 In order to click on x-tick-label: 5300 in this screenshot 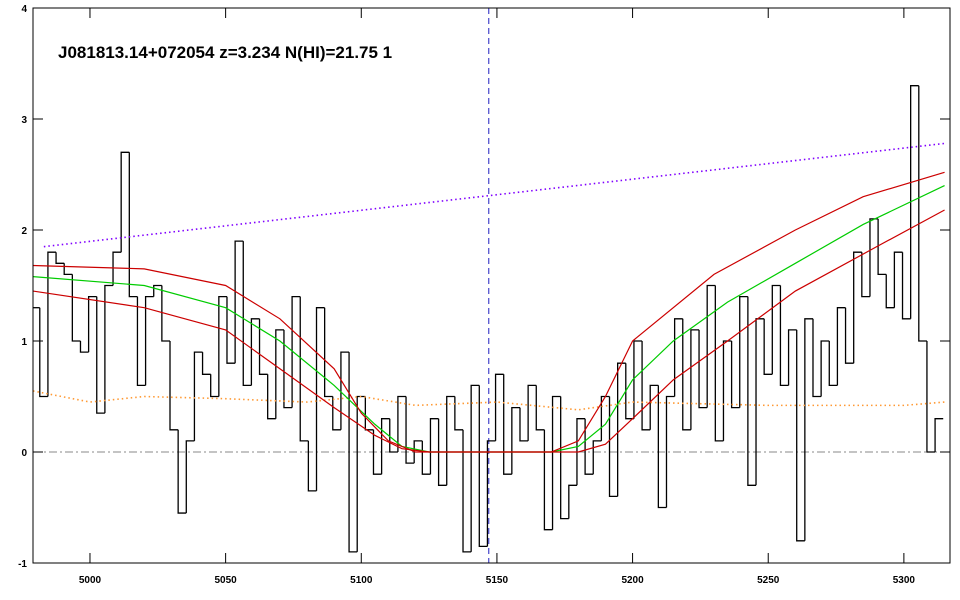, I will do `click(904, 580)`.